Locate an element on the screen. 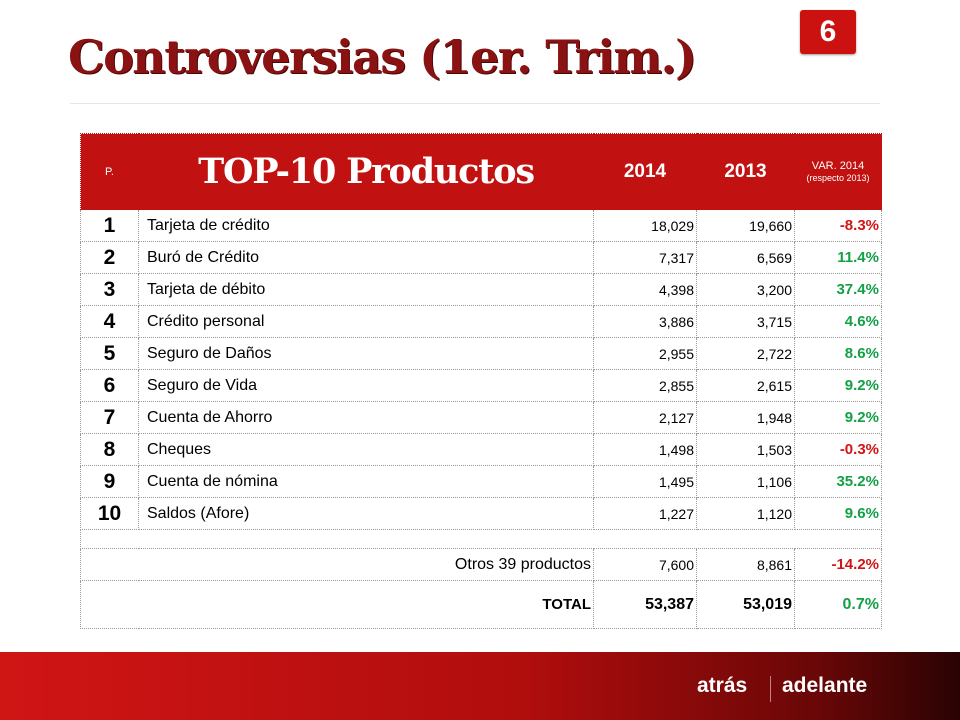  table-row: 5 Seguro de Daños 2,955 2,722 8.6% is located at coordinates (481, 353).